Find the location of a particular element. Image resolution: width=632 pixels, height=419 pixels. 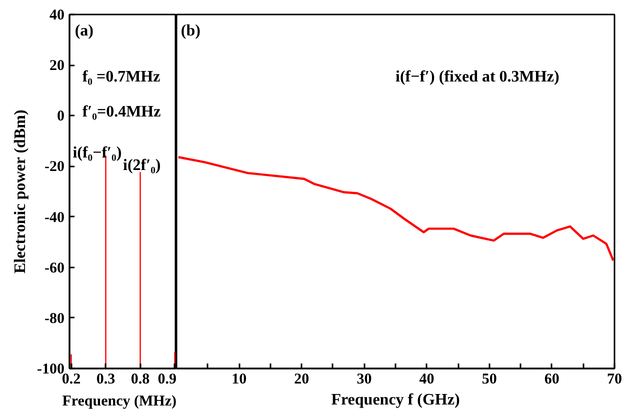

y-tick-label: -60 is located at coordinates (54, 268).